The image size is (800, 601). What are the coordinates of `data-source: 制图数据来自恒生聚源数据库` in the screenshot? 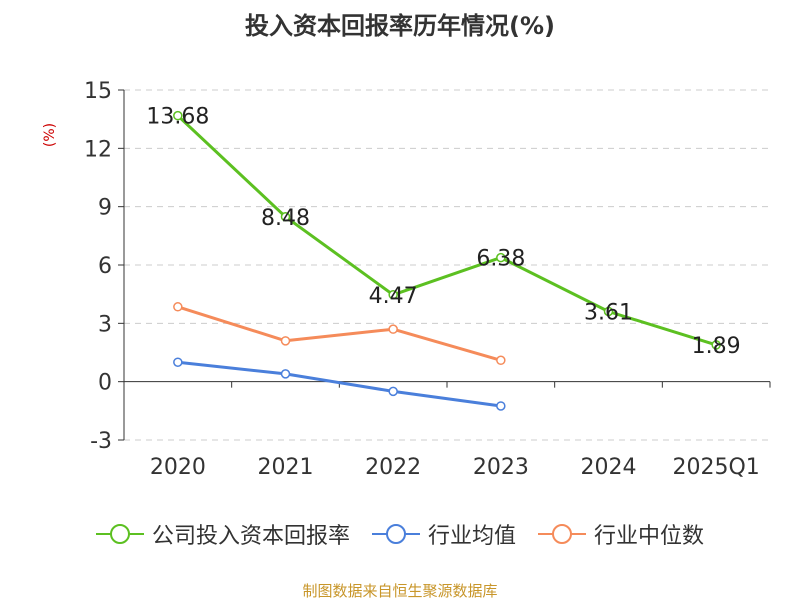 It's located at (400, 591).